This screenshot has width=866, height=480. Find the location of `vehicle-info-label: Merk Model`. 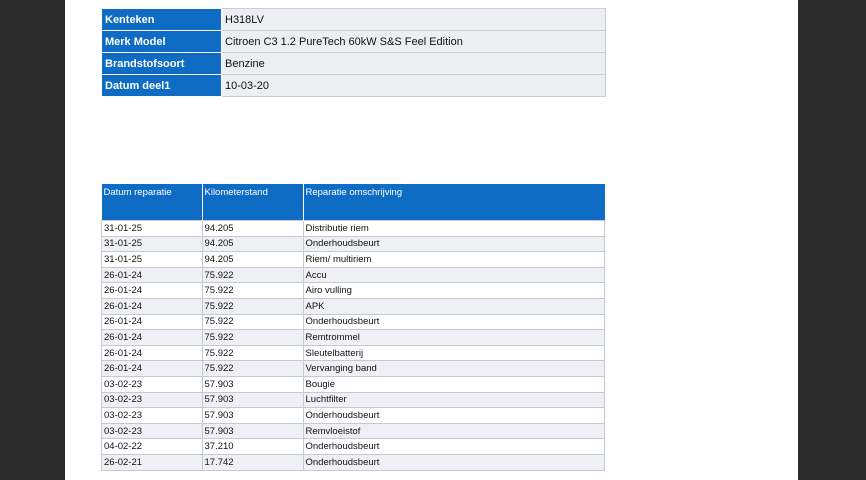

vehicle-info-label: Merk Model is located at coordinates (161, 41).